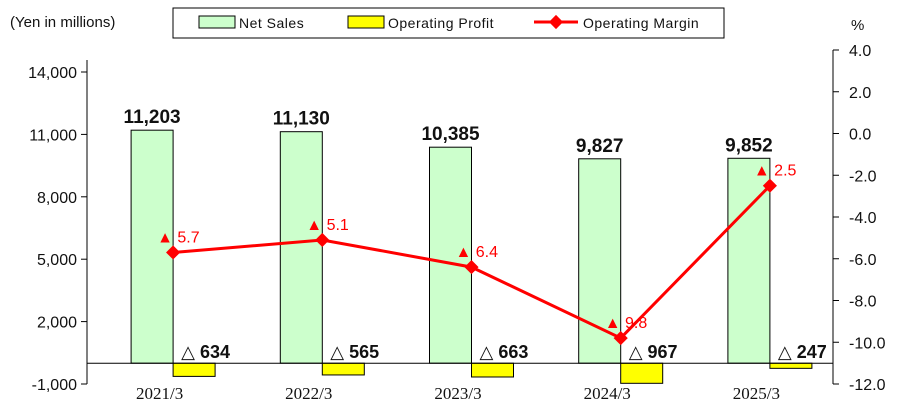 This screenshot has width=907, height=410. Describe the element at coordinates (441, 23) in the screenshot. I see `legend-label-operating-profit: Operating Profit` at that location.